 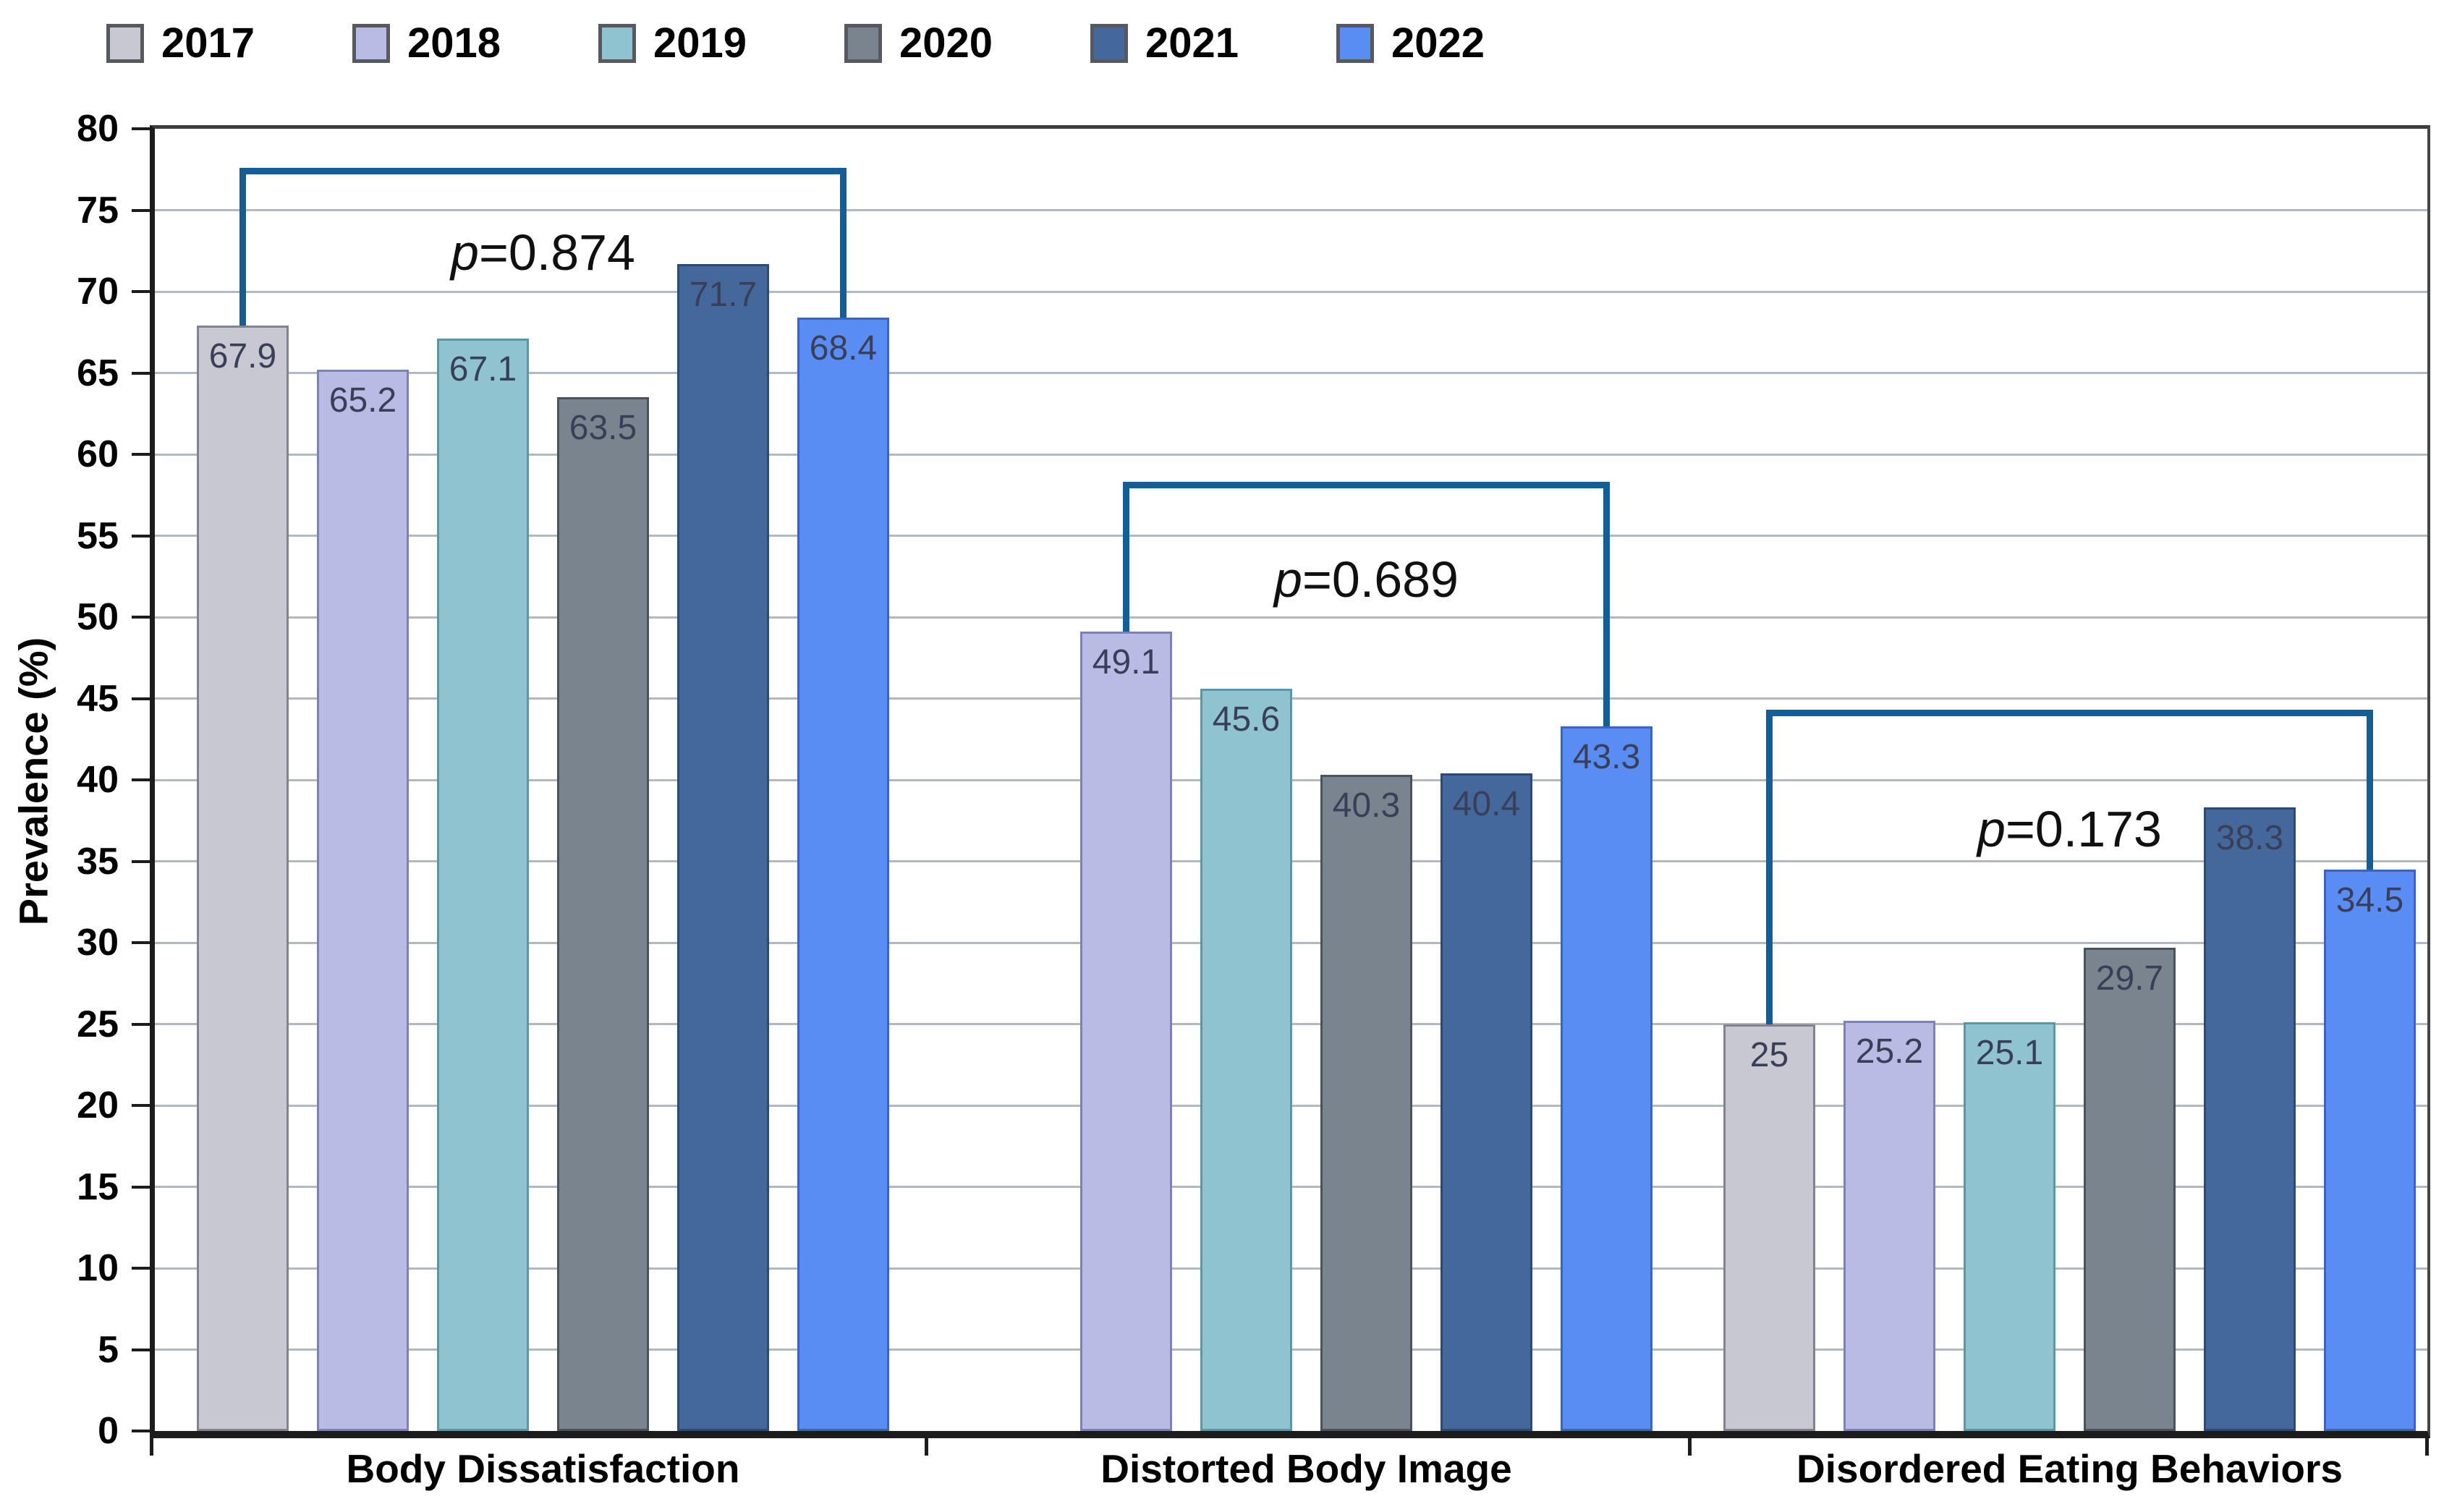 What do you see at coordinates (125, 43) in the screenshot?
I see `legend-swatch-2017` at bounding box center [125, 43].